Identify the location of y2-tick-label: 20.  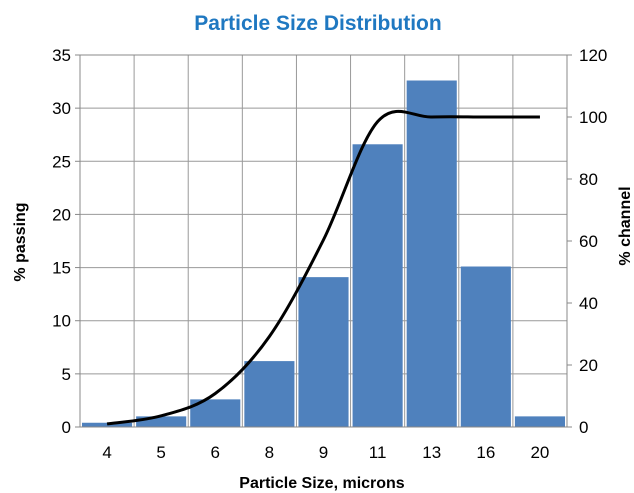
(588, 365).